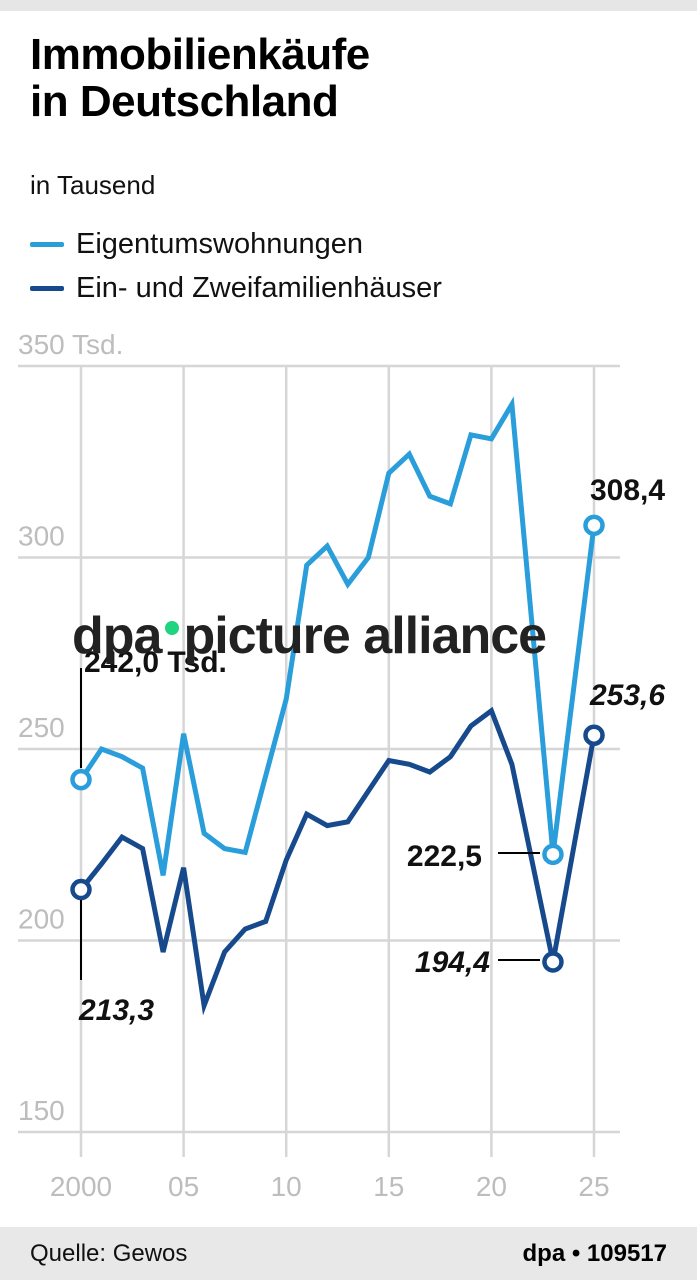 The width and height of the screenshot is (697, 1280). Describe the element at coordinates (116, 1010) in the screenshot. I see `value-label: 213,3` at that location.